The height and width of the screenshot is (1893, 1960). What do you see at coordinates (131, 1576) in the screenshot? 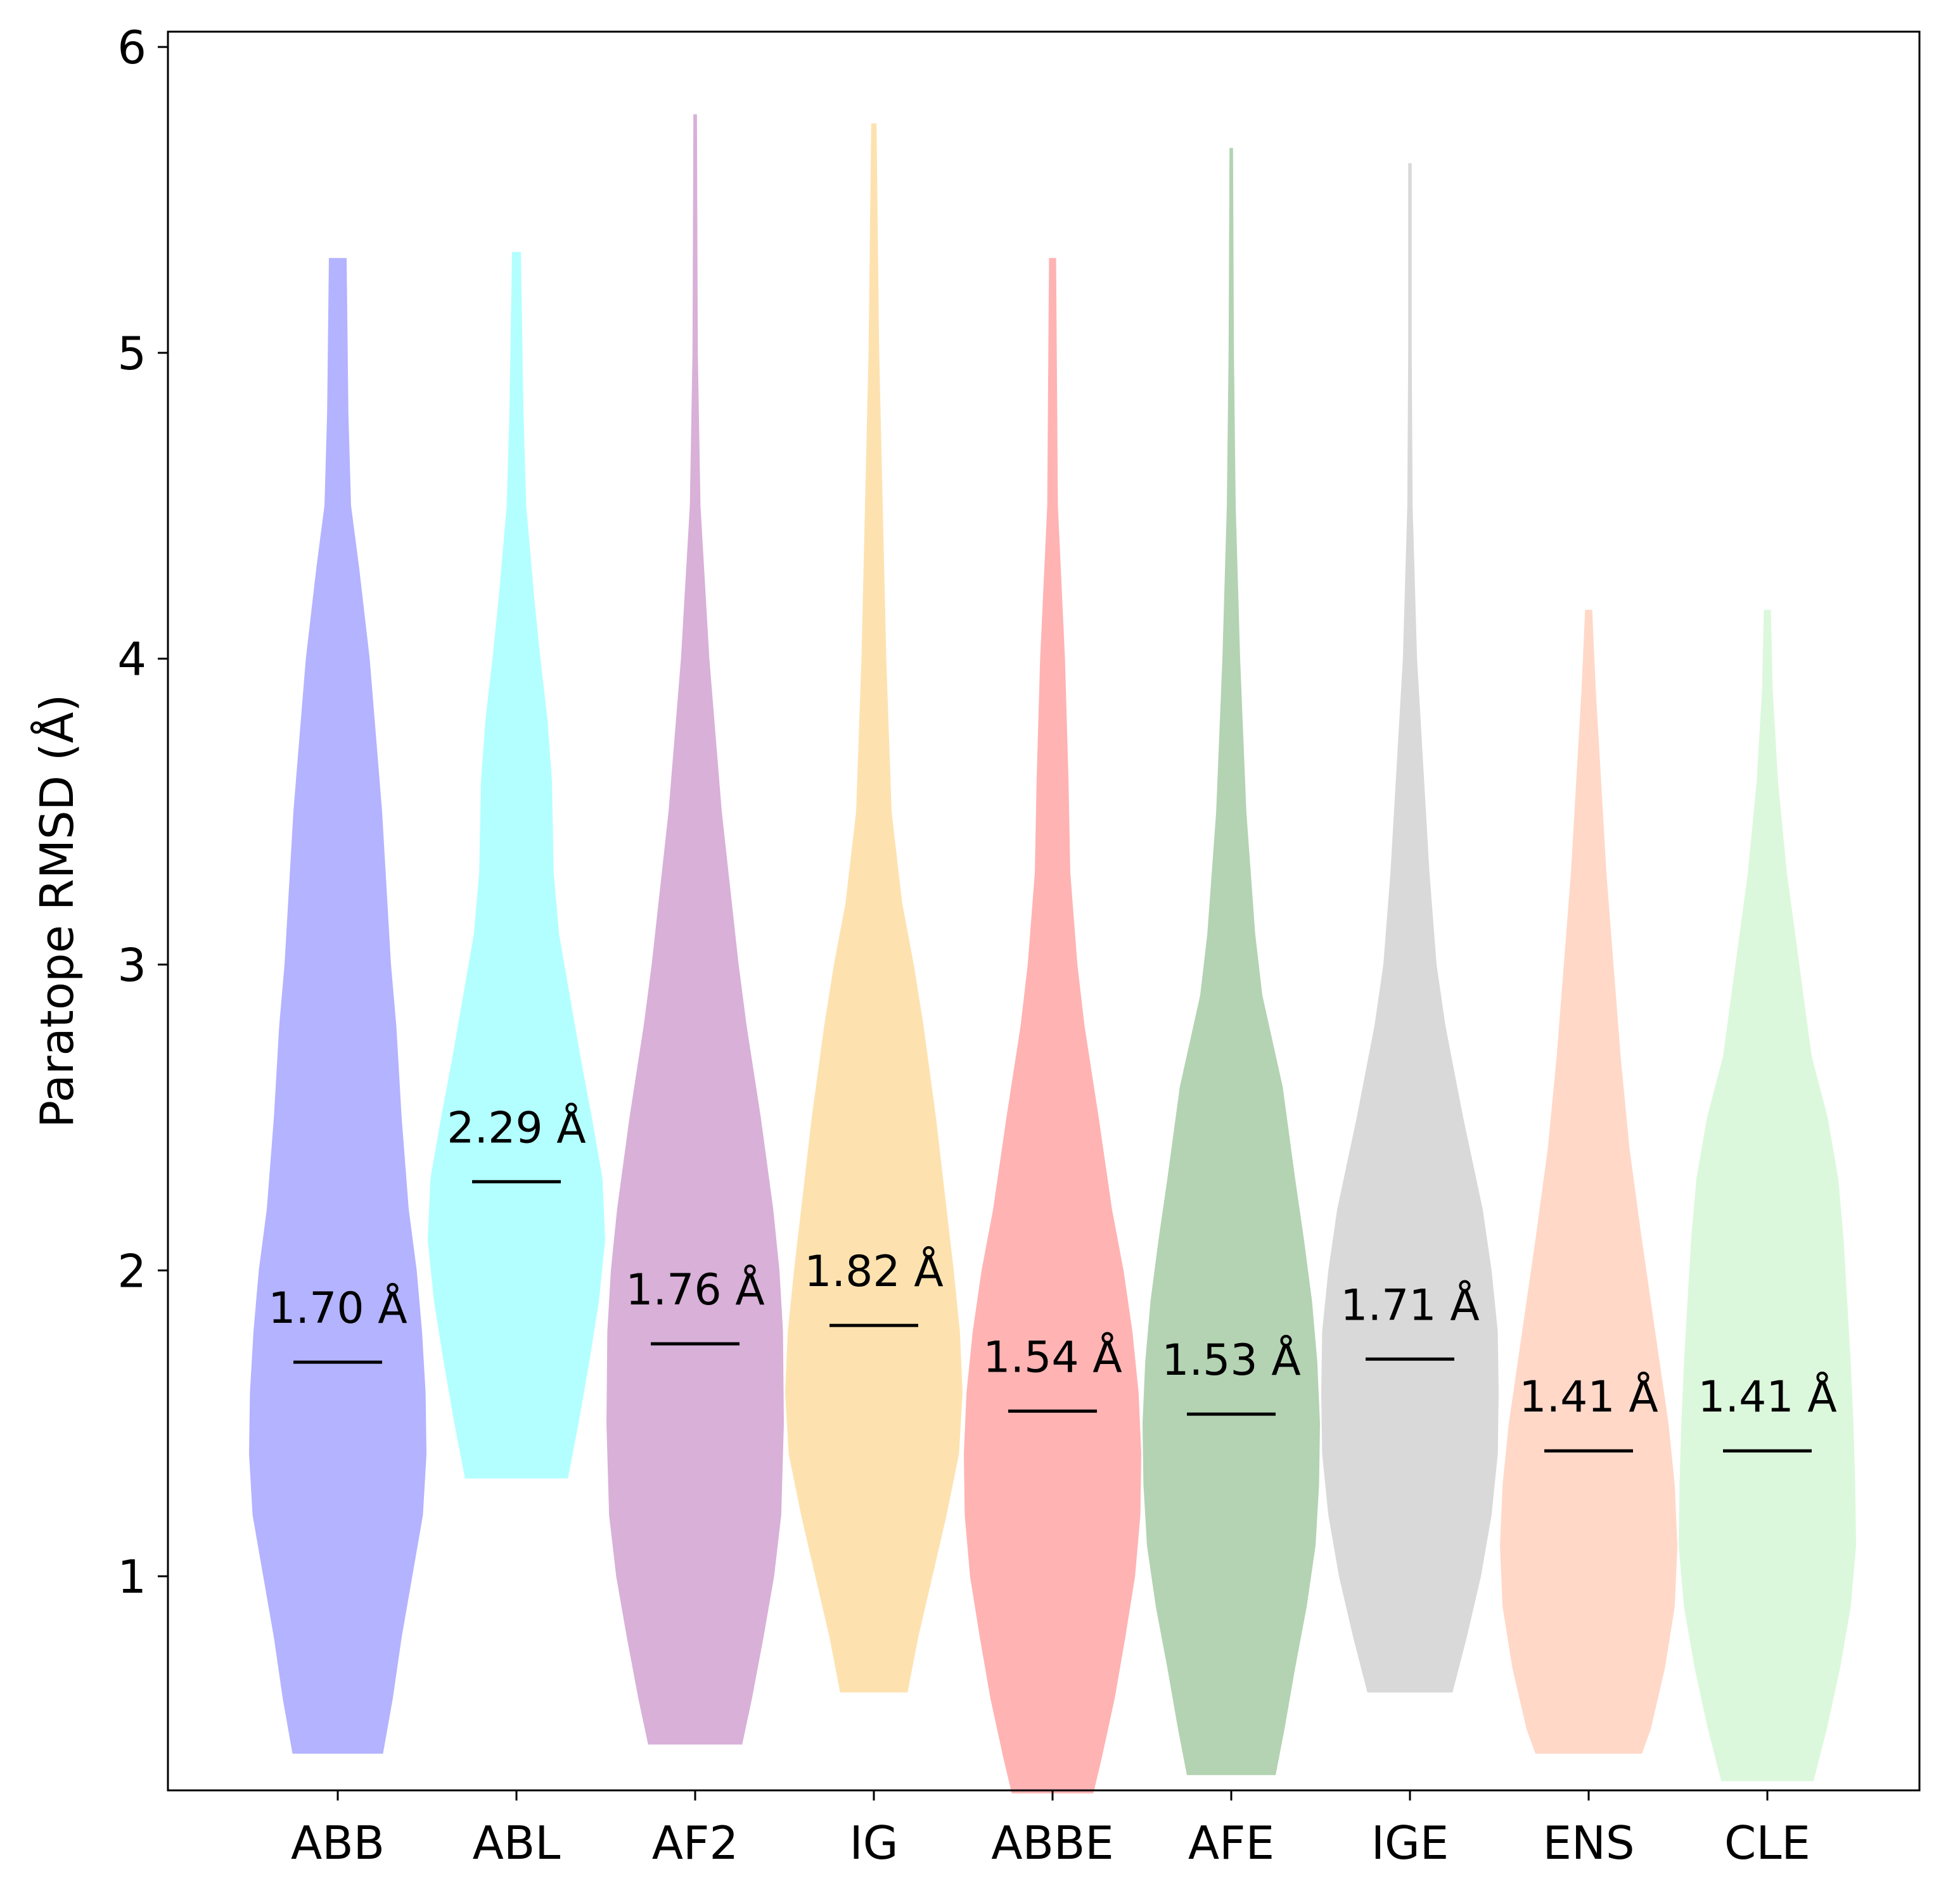
I see `y-tick-label: 1` at bounding box center [131, 1576].